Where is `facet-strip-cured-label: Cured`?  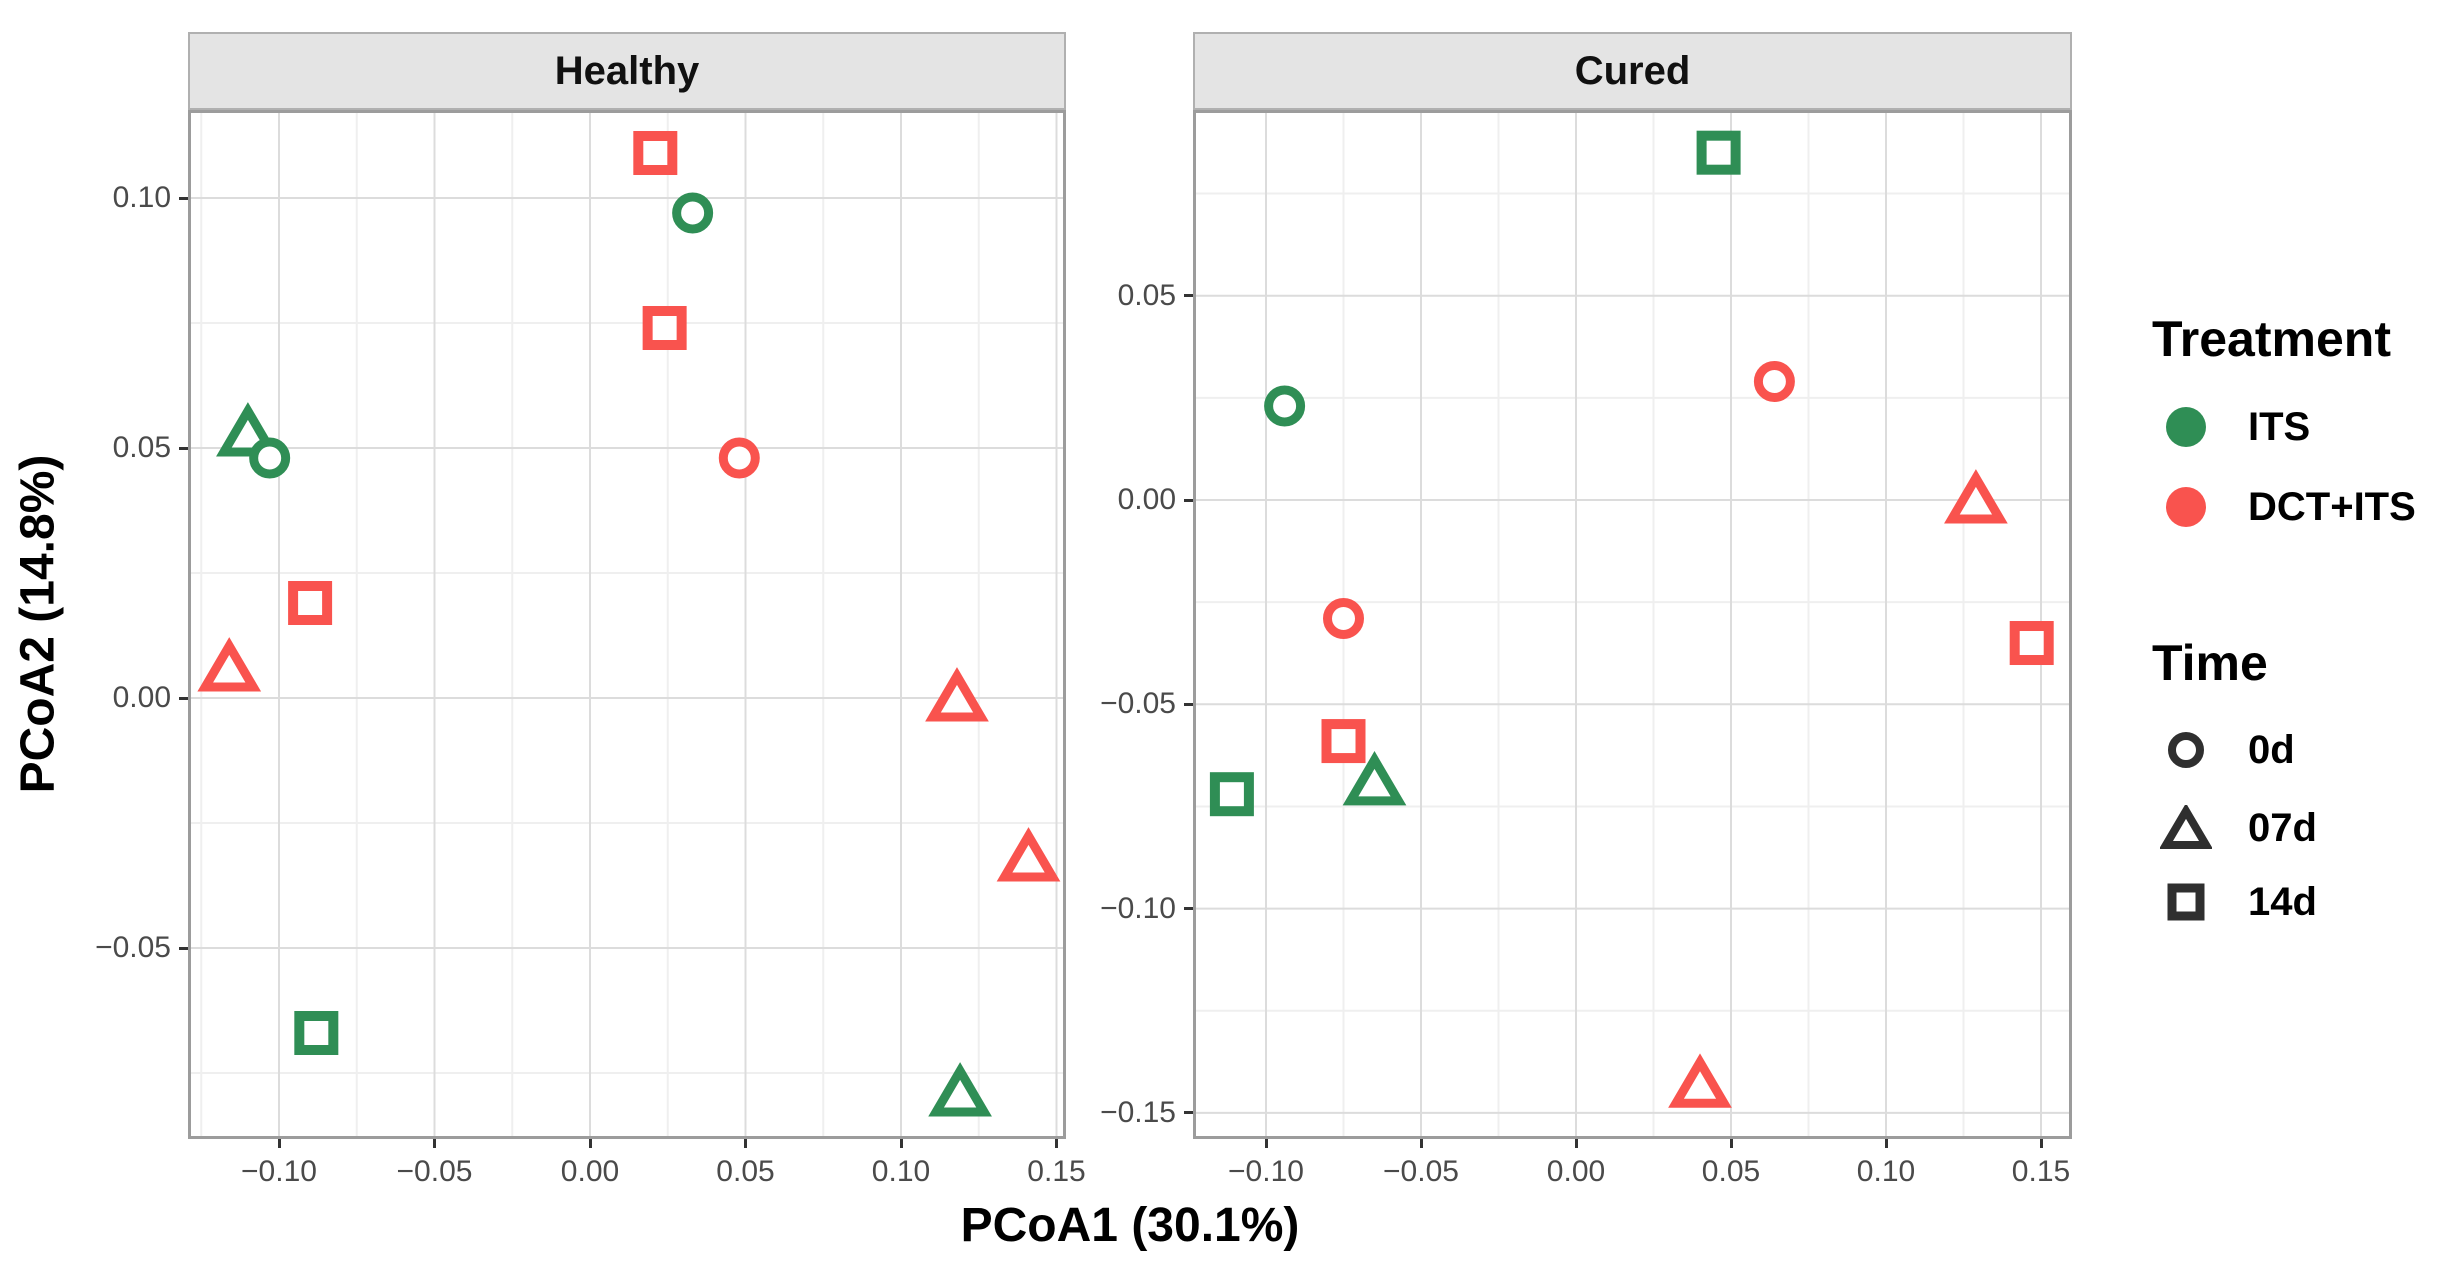 facet-strip-cured-label: Cured is located at coordinates (1632, 70).